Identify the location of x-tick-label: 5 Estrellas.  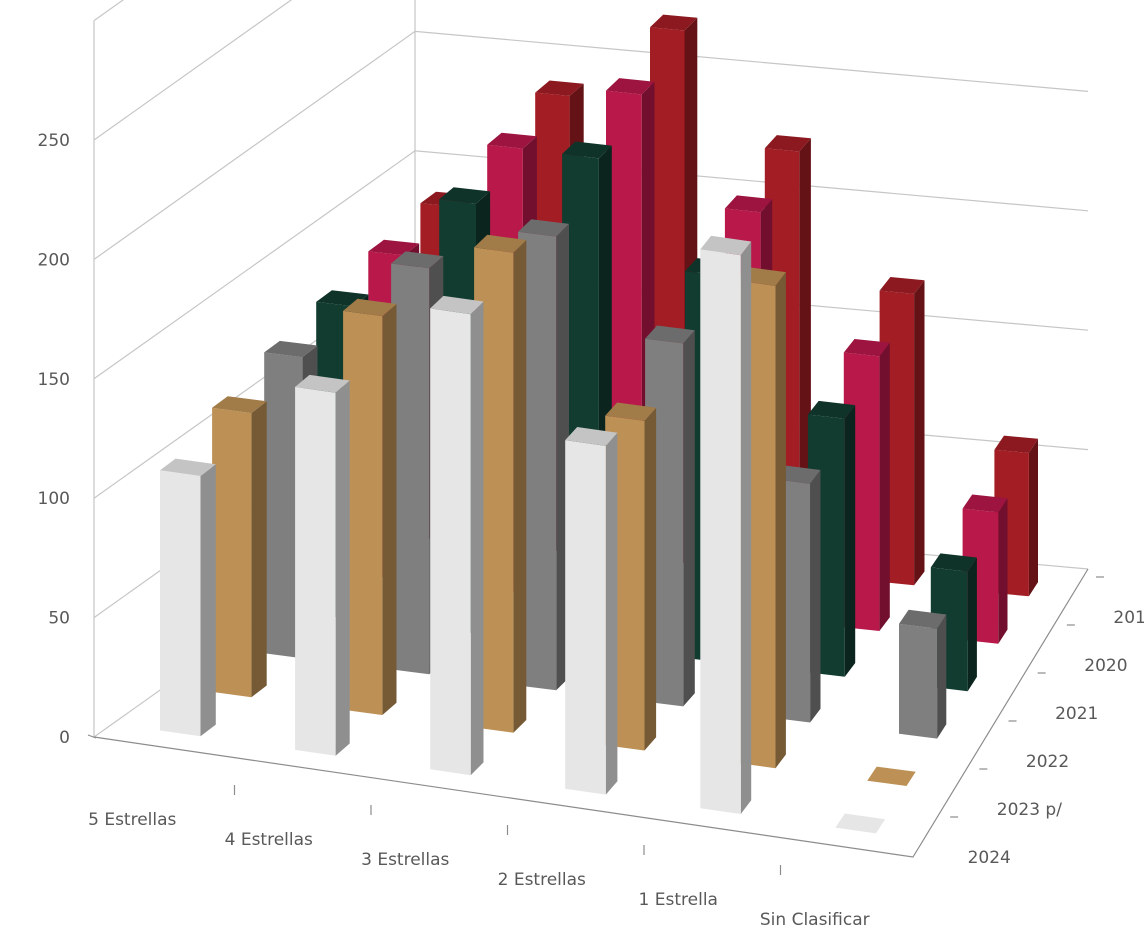
(132, 820).